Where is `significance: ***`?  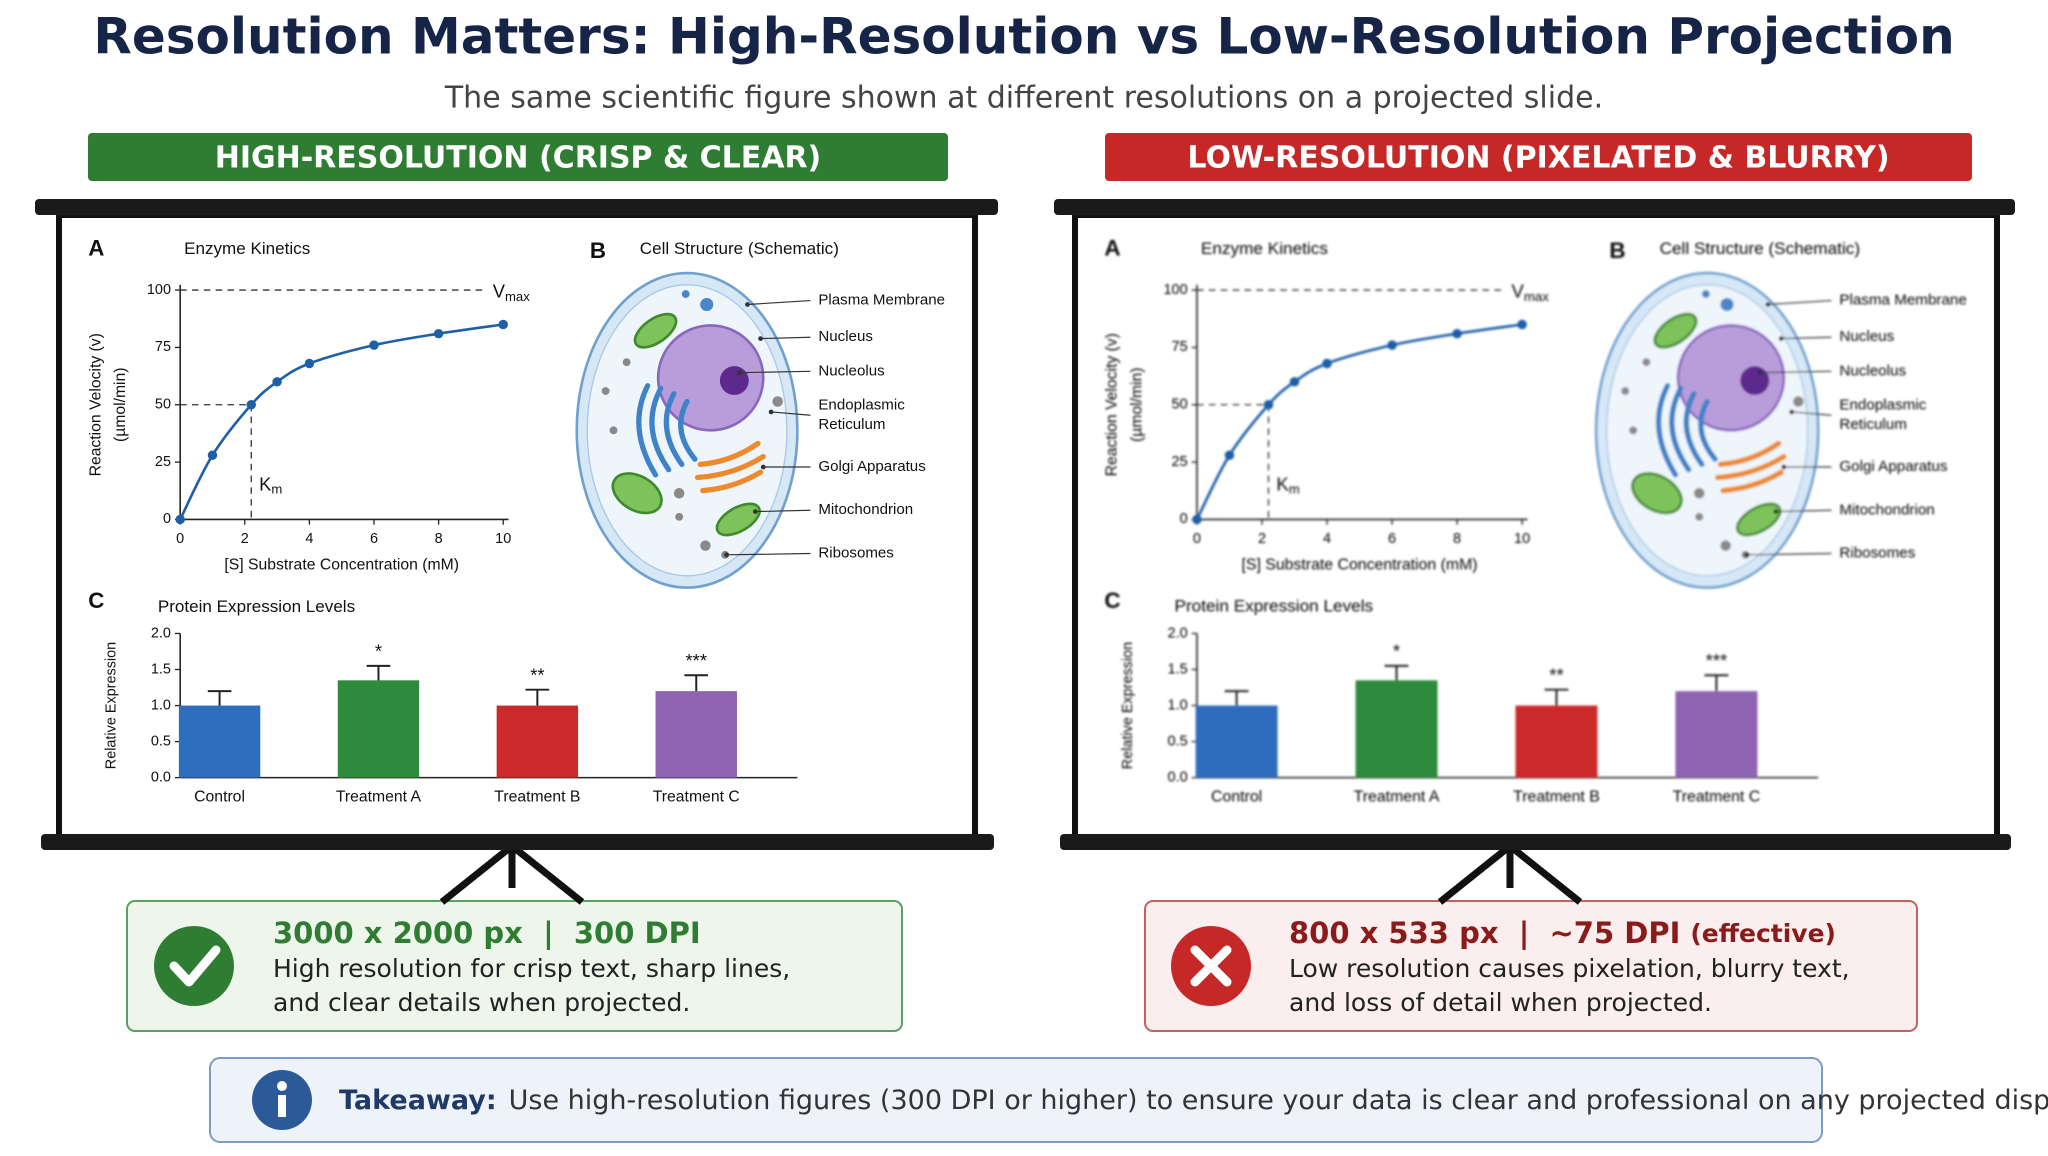 significance: *** is located at coordinates (1717, 660).